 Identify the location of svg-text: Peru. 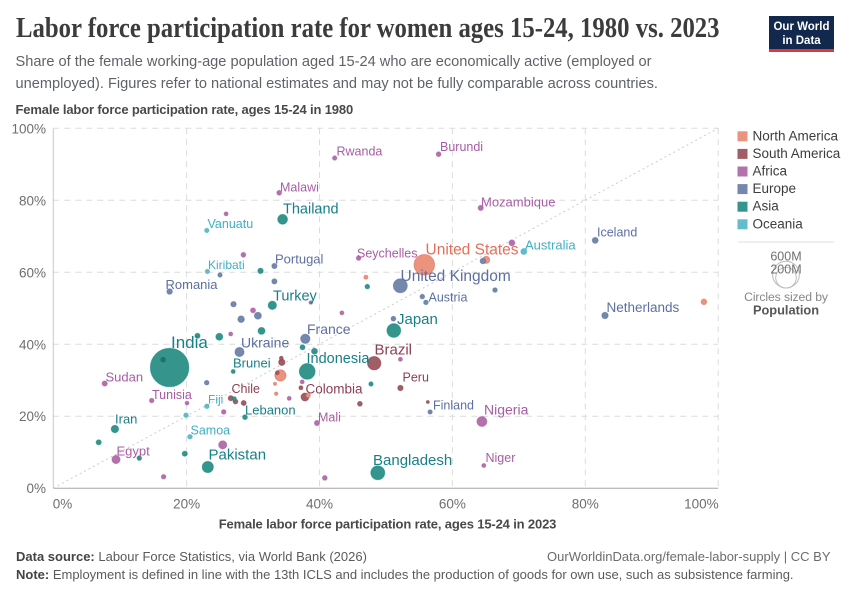
(416, 378).